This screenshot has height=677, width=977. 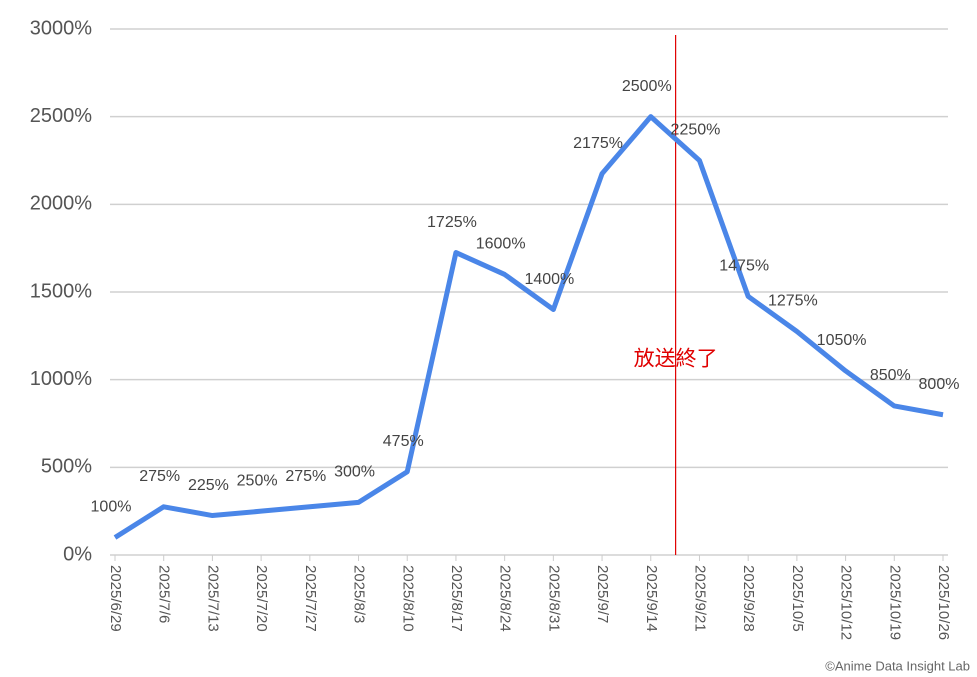 What do you see at coordinates (897, 665) in the screenshot?
I see `credit: ©Anime Data Insight Lab` at bounding box center [897, 665].